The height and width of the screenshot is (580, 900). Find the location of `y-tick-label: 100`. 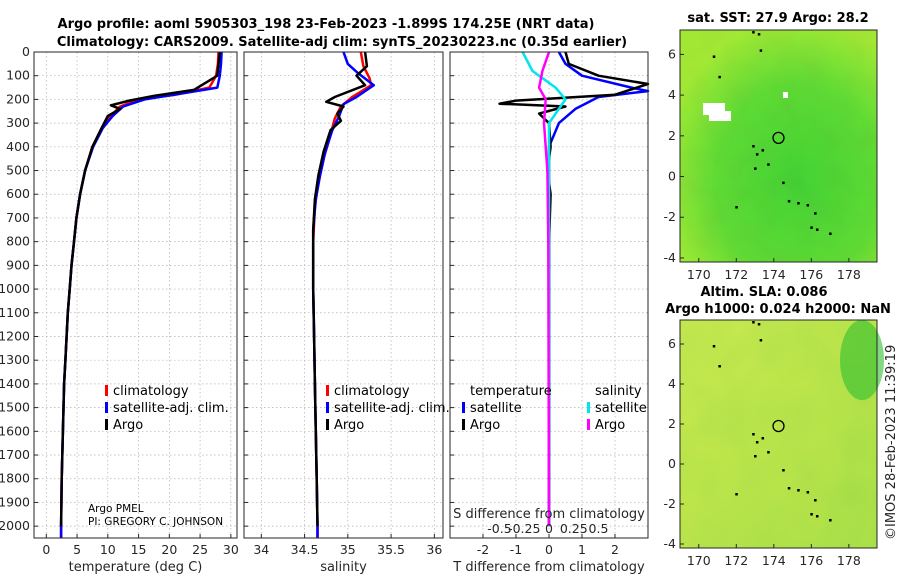

y-tick-label: 100 is located at coordinates (18, 75).